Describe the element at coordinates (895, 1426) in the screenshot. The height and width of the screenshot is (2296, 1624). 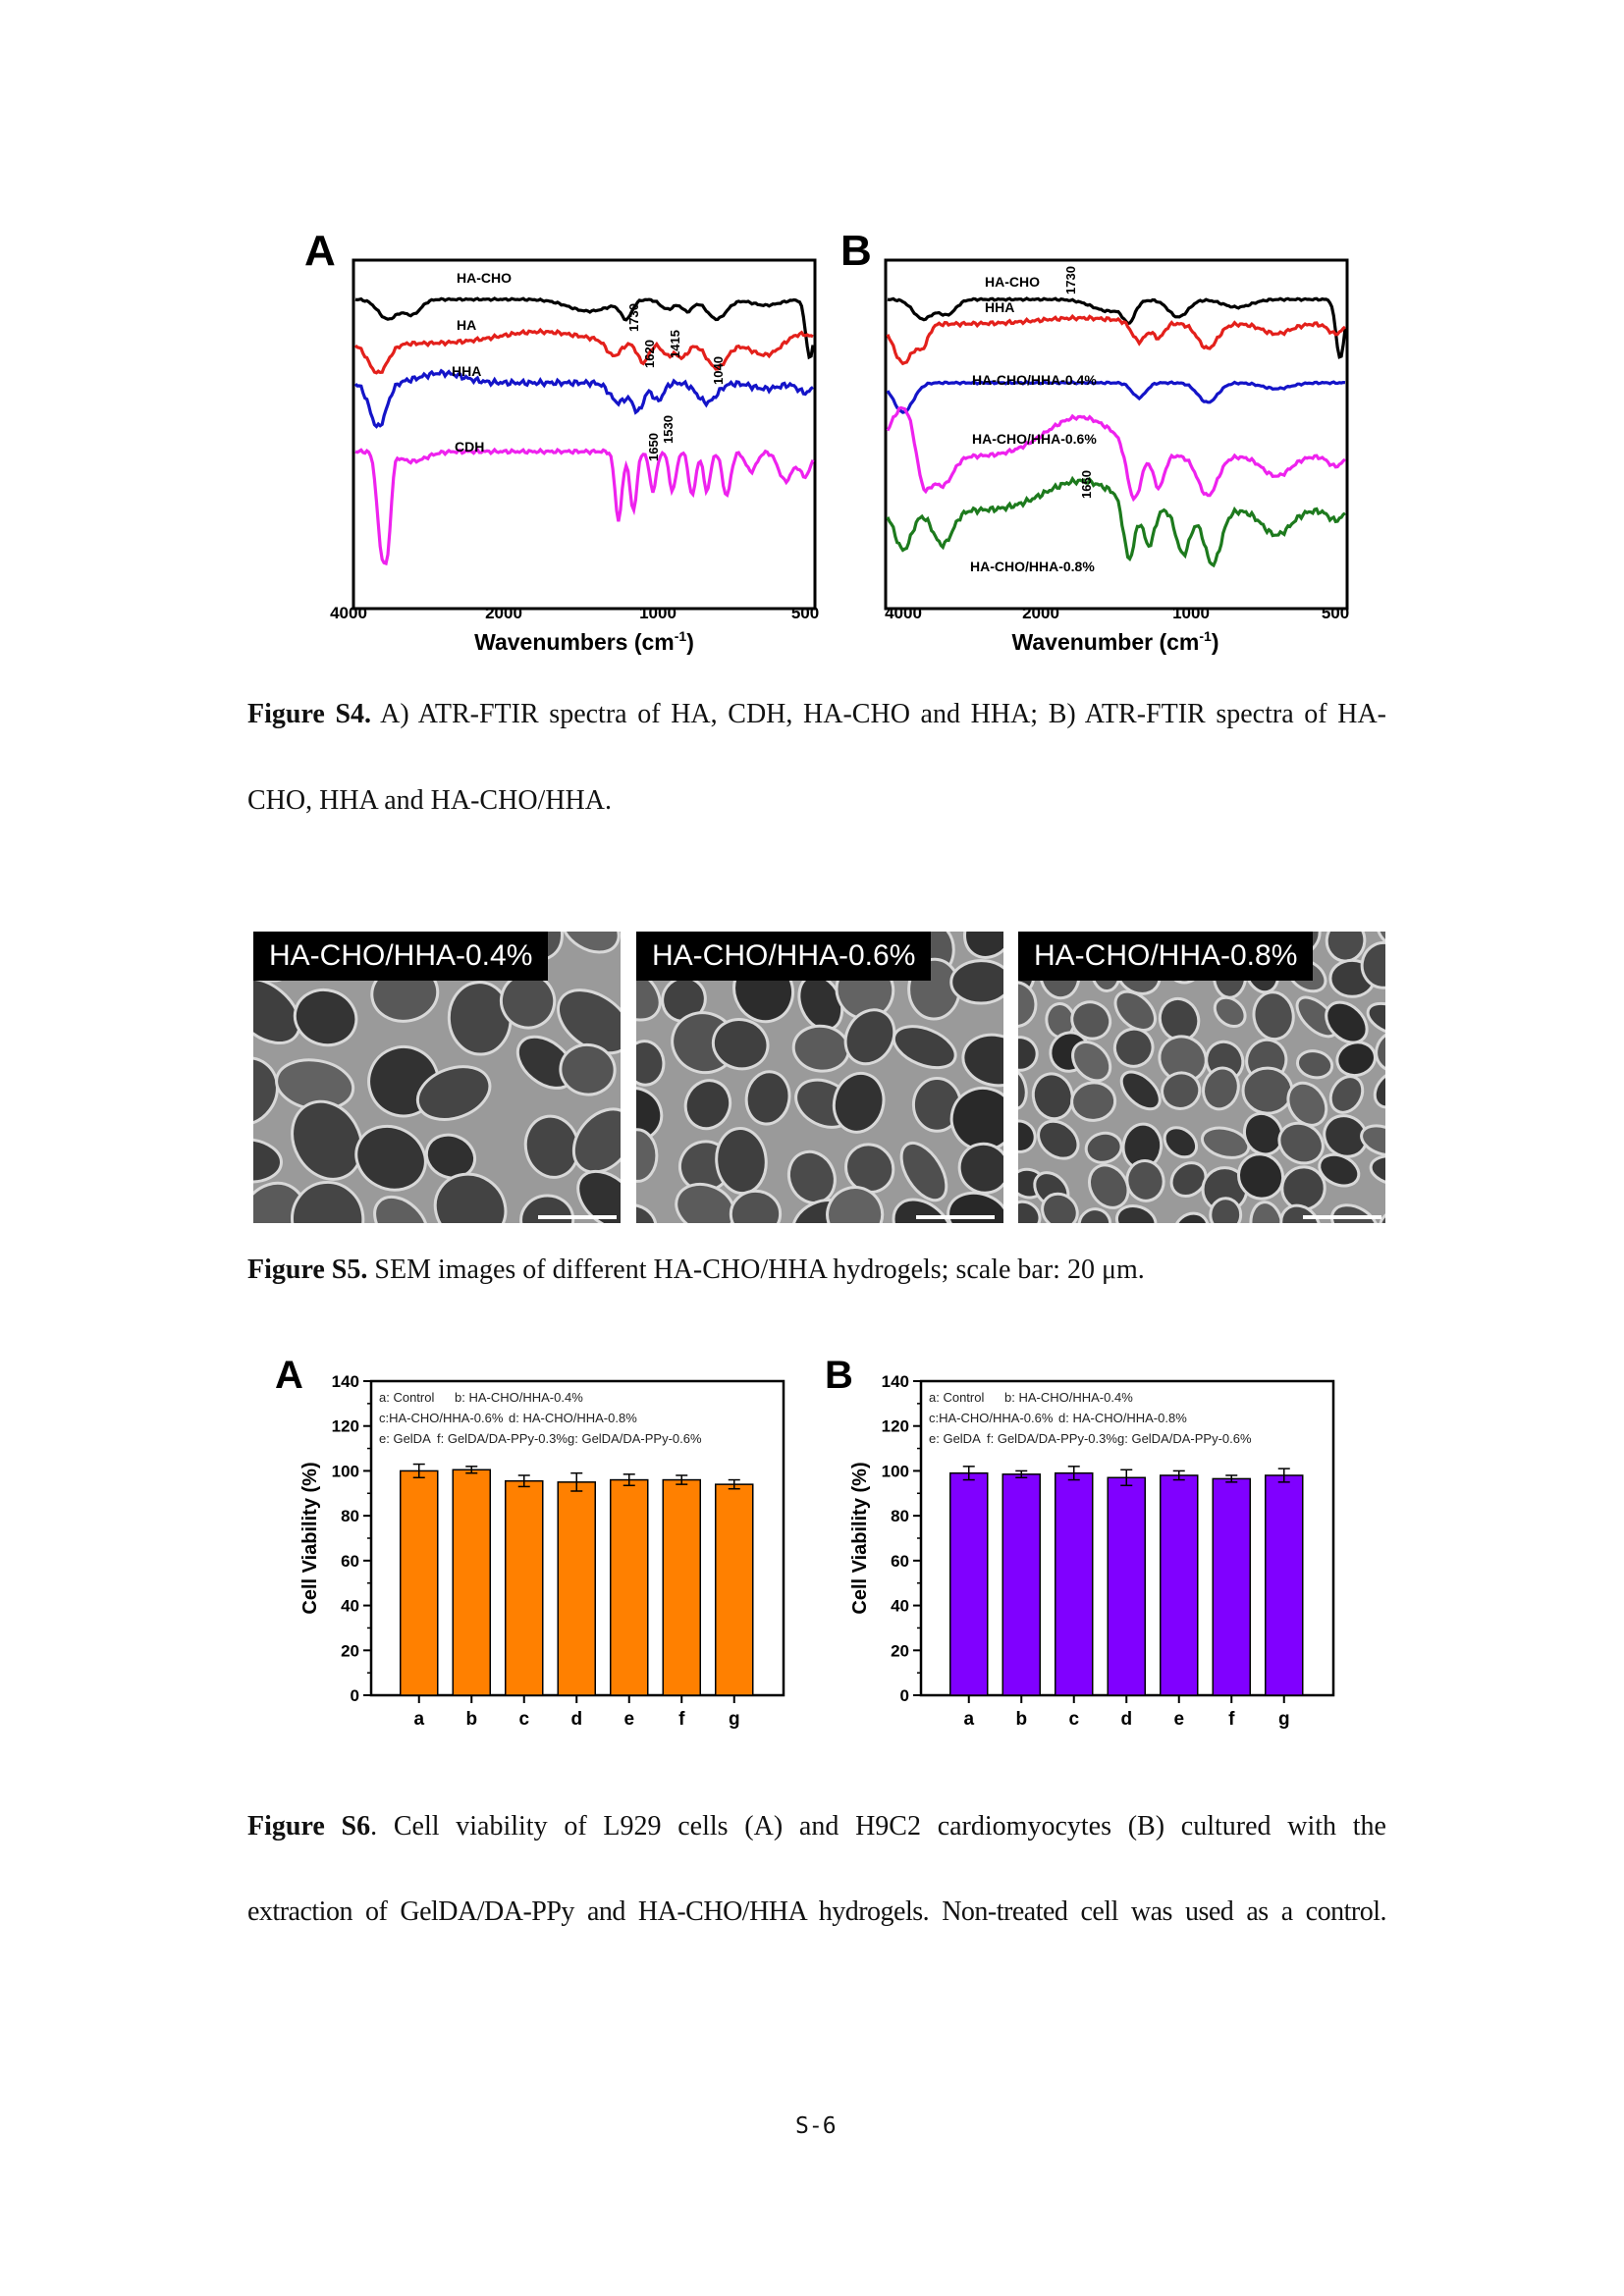
I see `chart-b-ytick-label: 120` at that location.